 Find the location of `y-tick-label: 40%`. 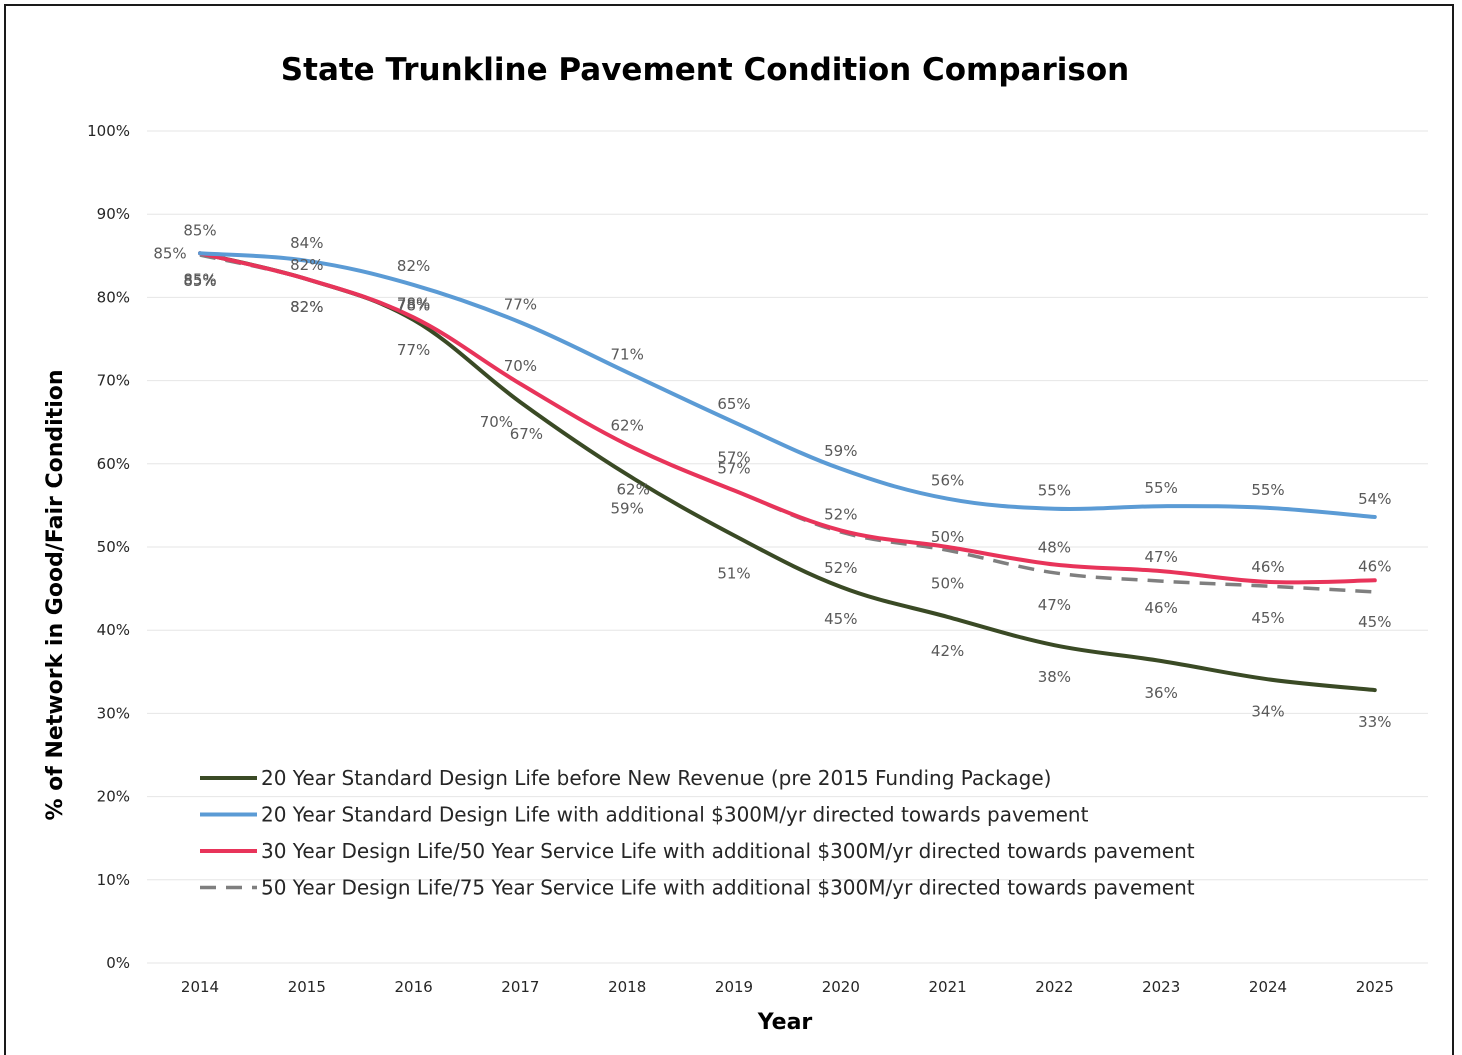

y-tick-label: 40% is located at coordinates (113, 630).